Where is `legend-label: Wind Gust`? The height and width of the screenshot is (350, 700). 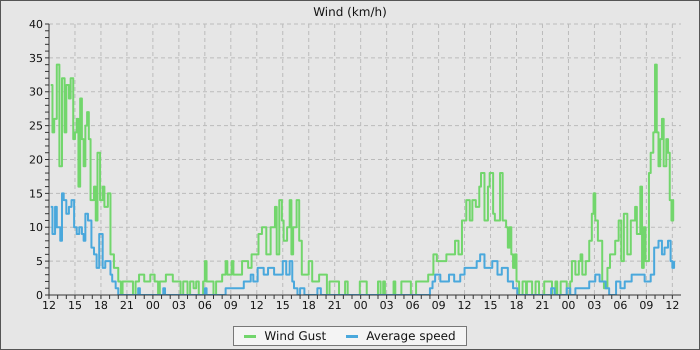 legend-label: Wind Gust is located at coordinates (295, 336).